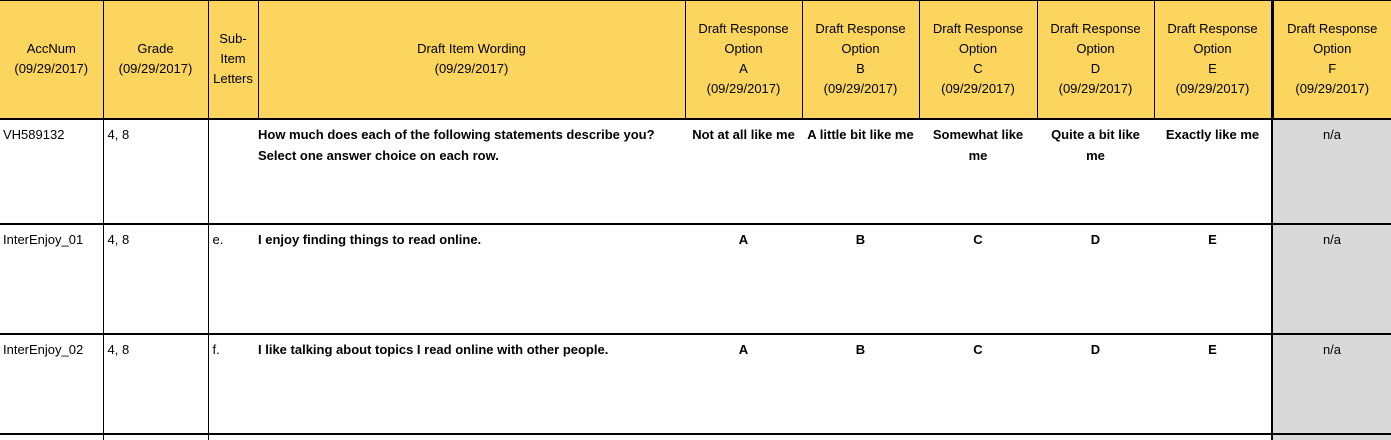 This screenshot has width=1391, height=440. What do you see at coordinates (1095, 171) in the screenshot?
I see `cell-option-d: Quite a bit like me` at bounding box center [1095, 171].